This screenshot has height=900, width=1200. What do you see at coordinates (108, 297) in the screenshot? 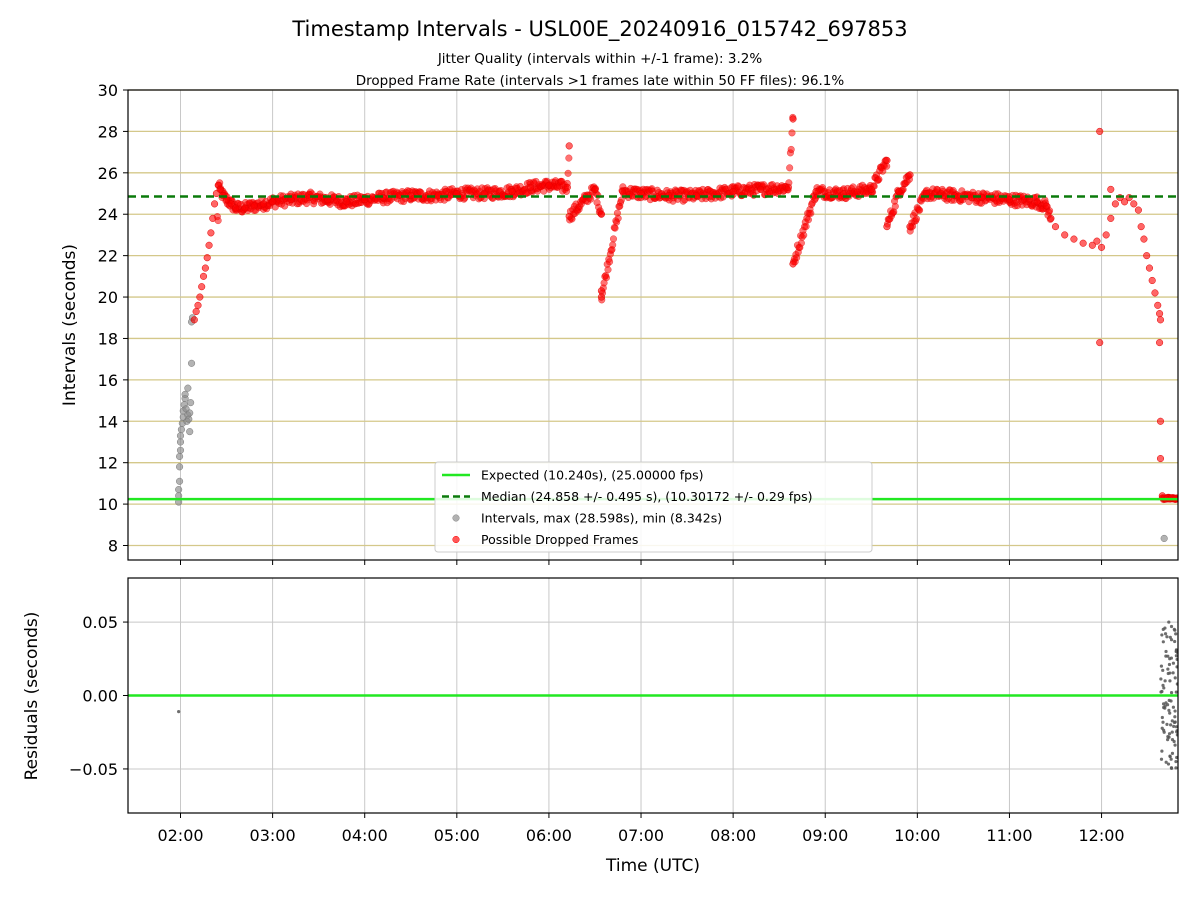
I see `top-y-tick-label: 20` at bounding box center [108, 297].